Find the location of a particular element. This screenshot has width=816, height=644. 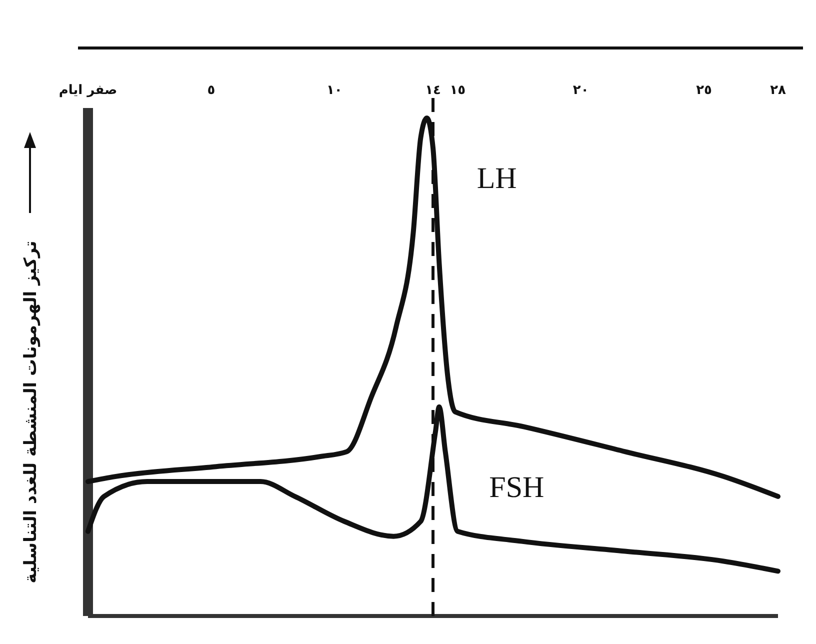

x-tick-label: ١٤ is located at coordinates (433, 90).